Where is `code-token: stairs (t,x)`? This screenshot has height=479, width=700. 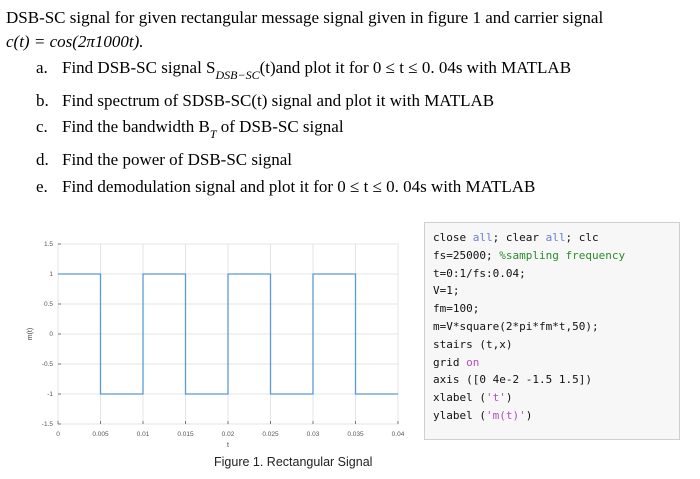 code-token: stairs (t,x) is located at coordinates (473, 344).